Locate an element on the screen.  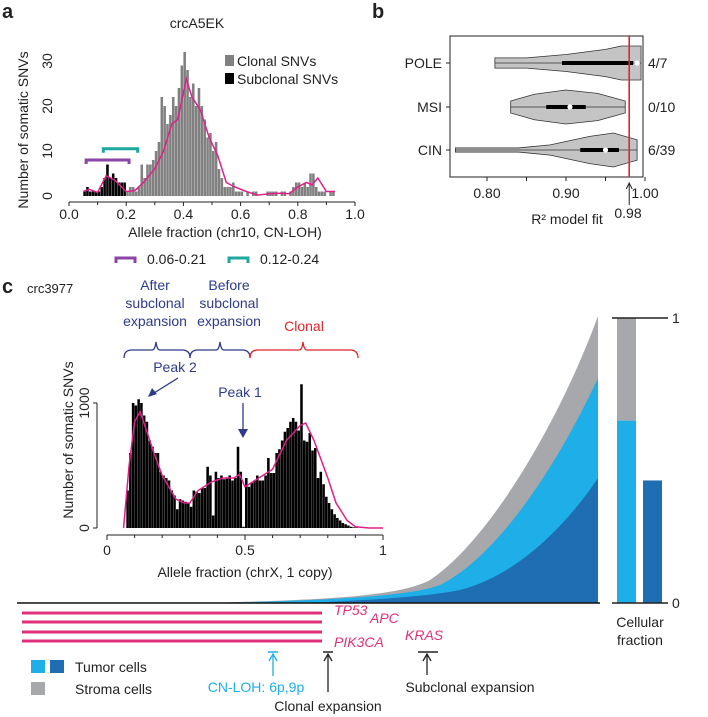
clonal-brace is located at coordinates (304, 350).